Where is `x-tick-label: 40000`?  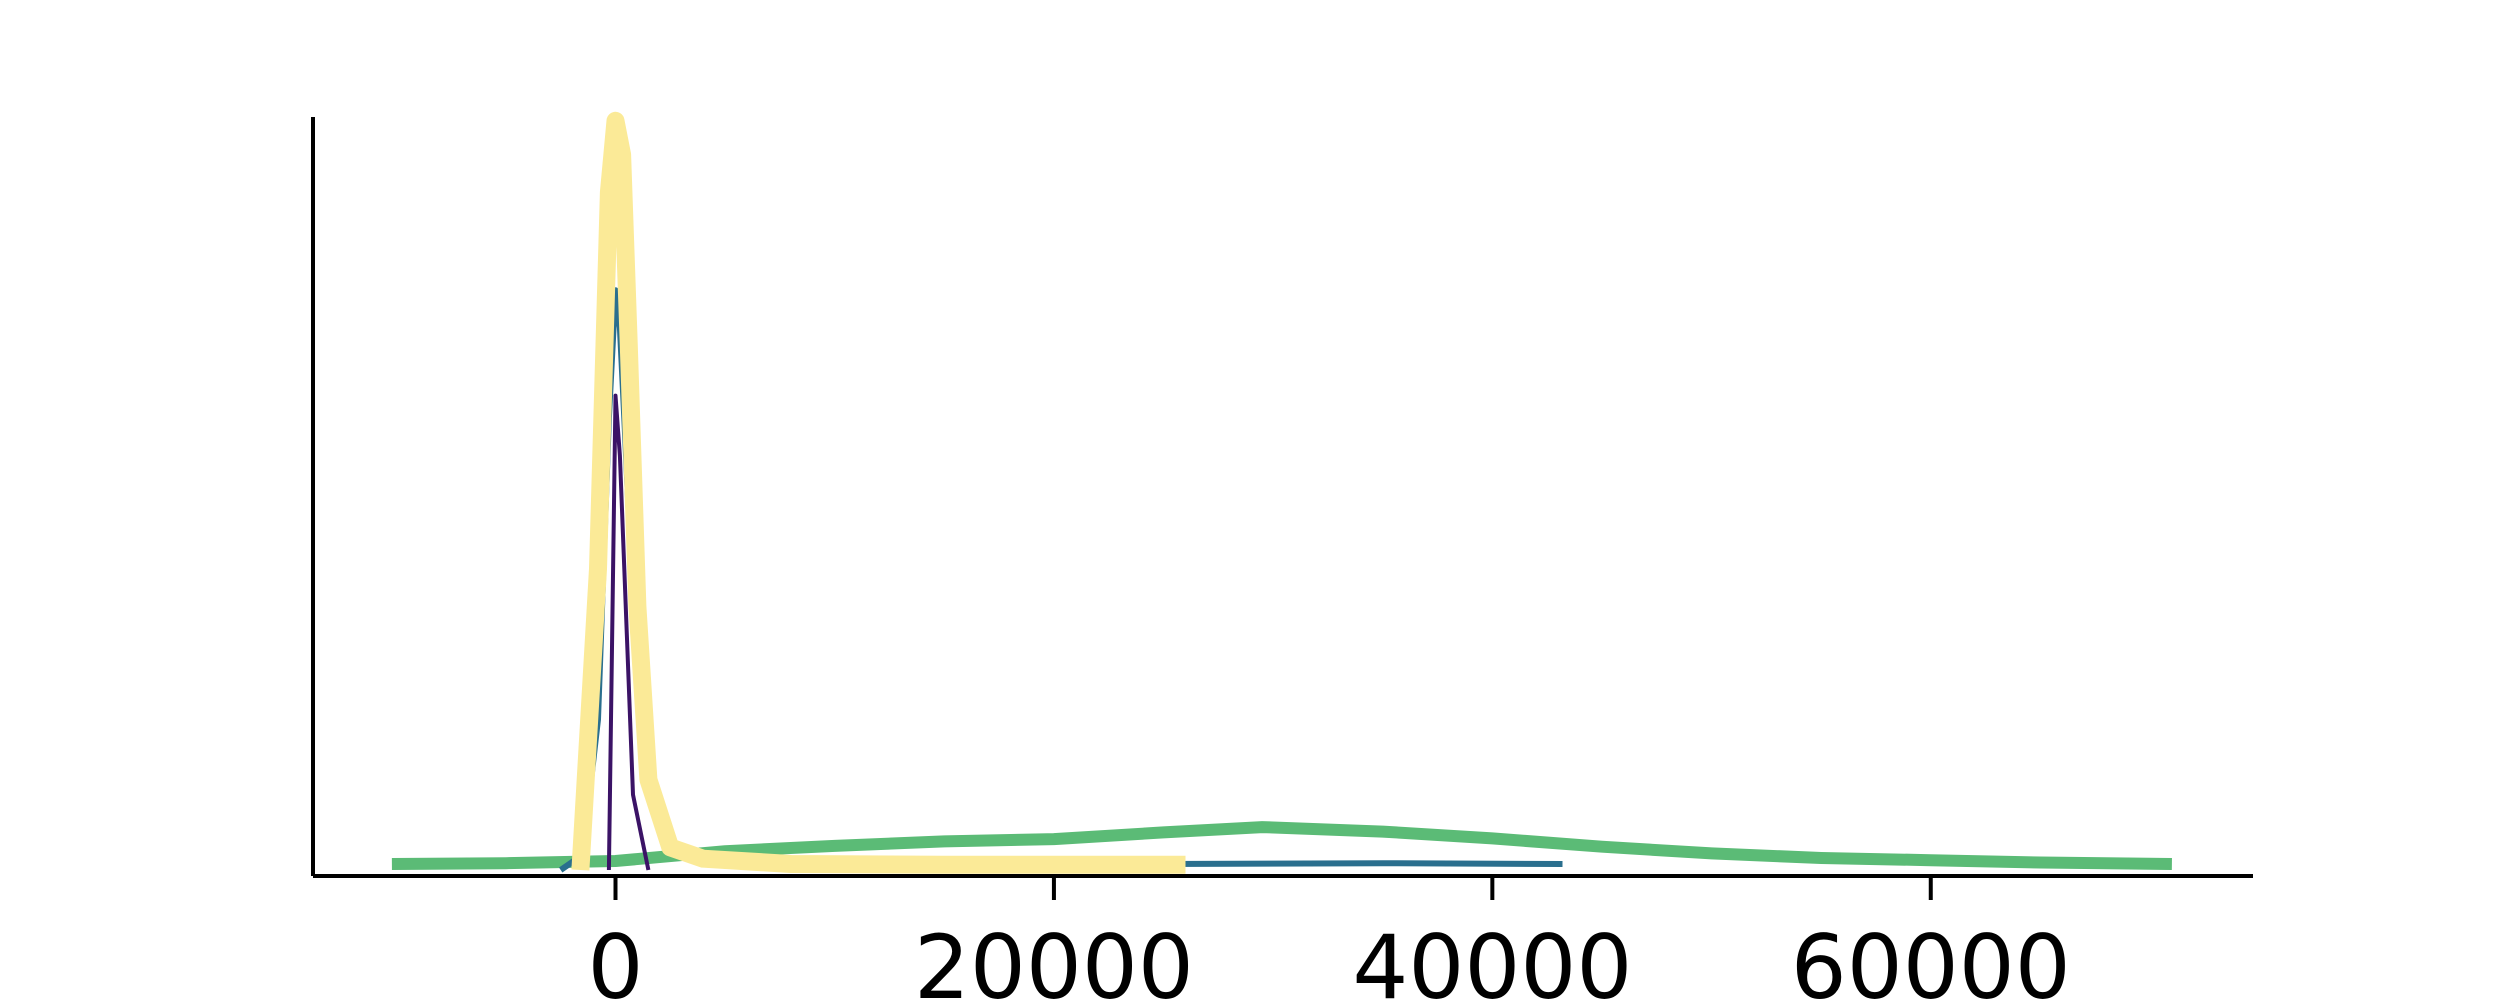 x-tick-label: 40000 is located at coordinates (1492, 958).